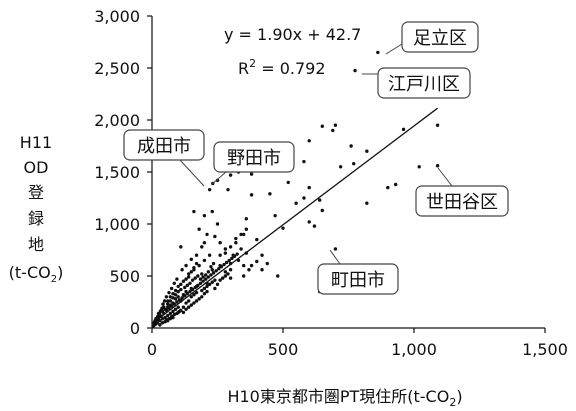  Describe the element at coordinates (164, 146) in the screenshot. I see `callout-label: 成田市` at that location.